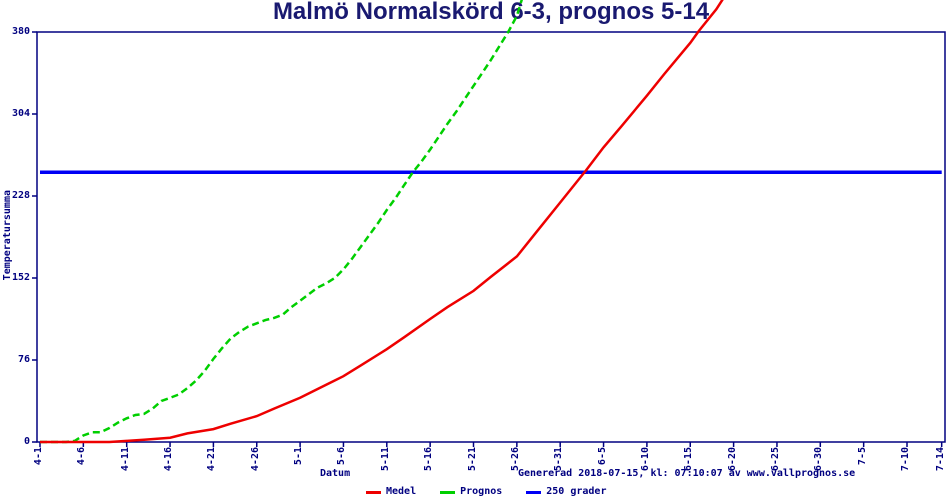 The width and height of the screenshot is (950, 500). What do you see at coordinates (481, 491) in the screenshot?
I see `legend-label: Prognos` at bounding box center [481, 491].